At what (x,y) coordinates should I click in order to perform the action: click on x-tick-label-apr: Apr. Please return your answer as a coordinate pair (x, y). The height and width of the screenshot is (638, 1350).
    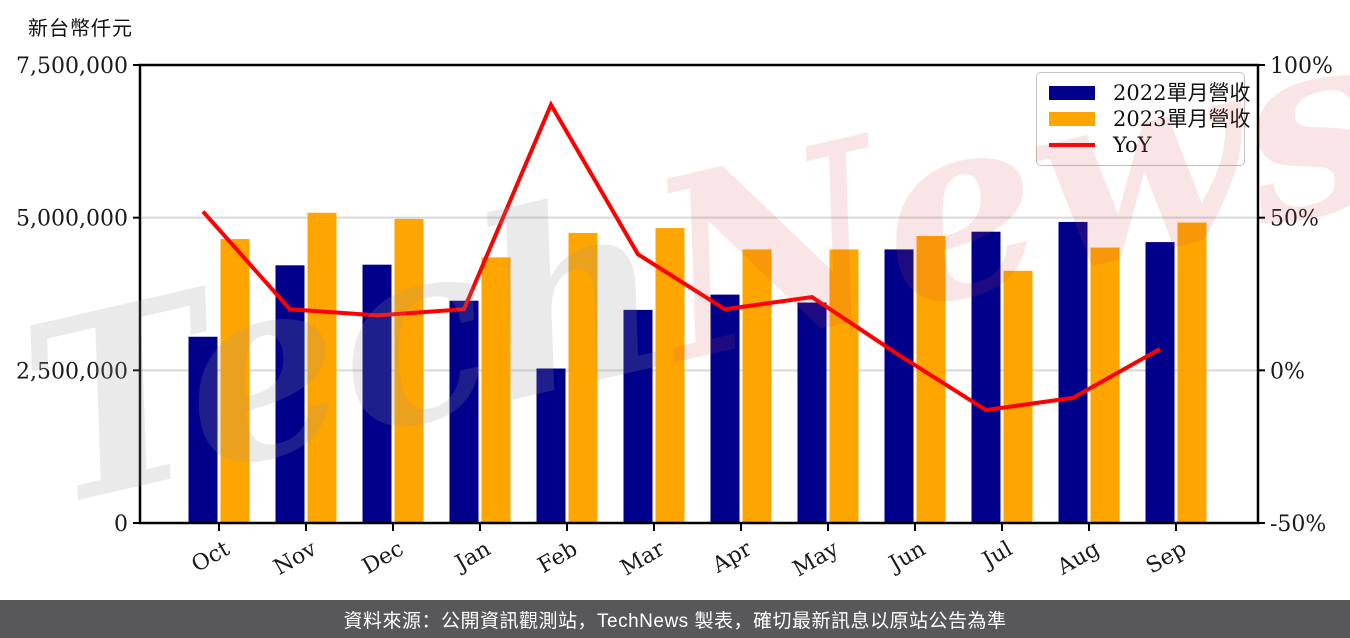
    Looking at the image, I should click on (732, 557).